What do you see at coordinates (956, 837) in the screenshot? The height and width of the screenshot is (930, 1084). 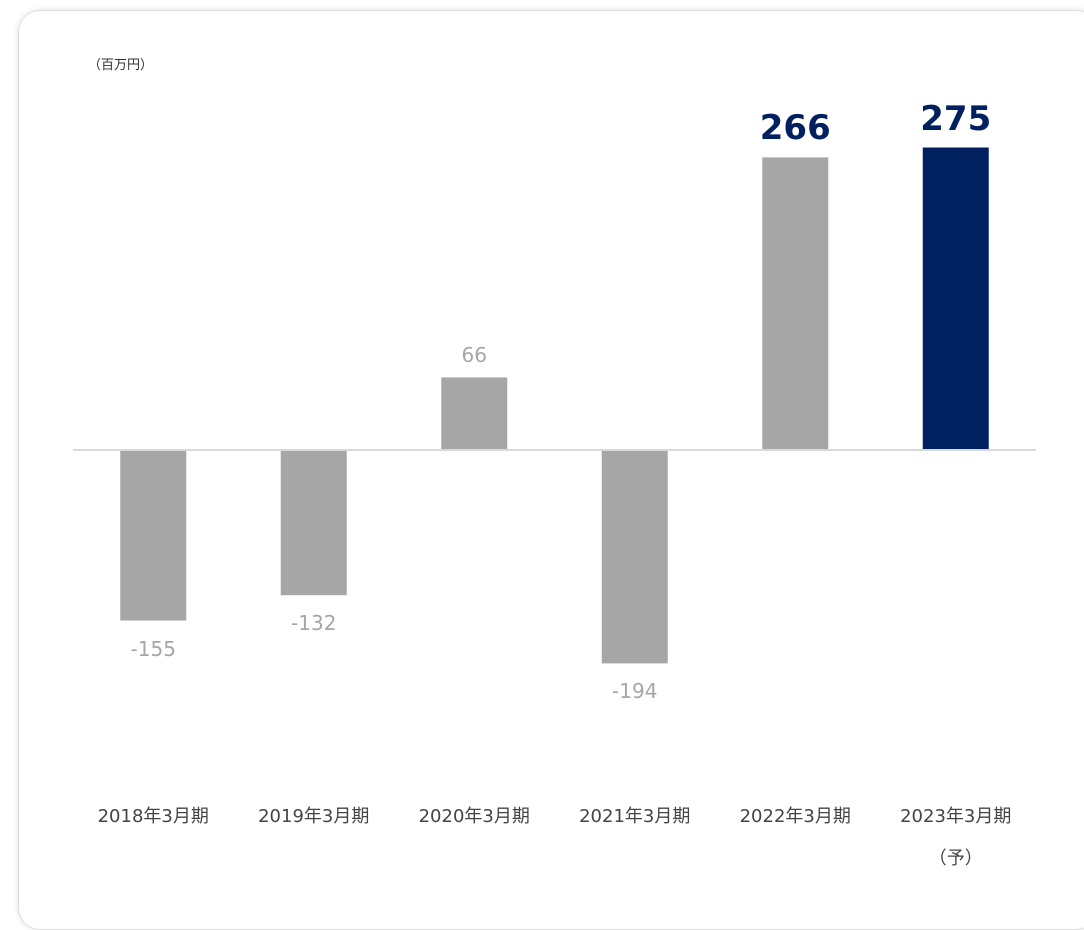 I see `x-tick-label: 2023年3月期 （予）` at bounding box center [956, 837].